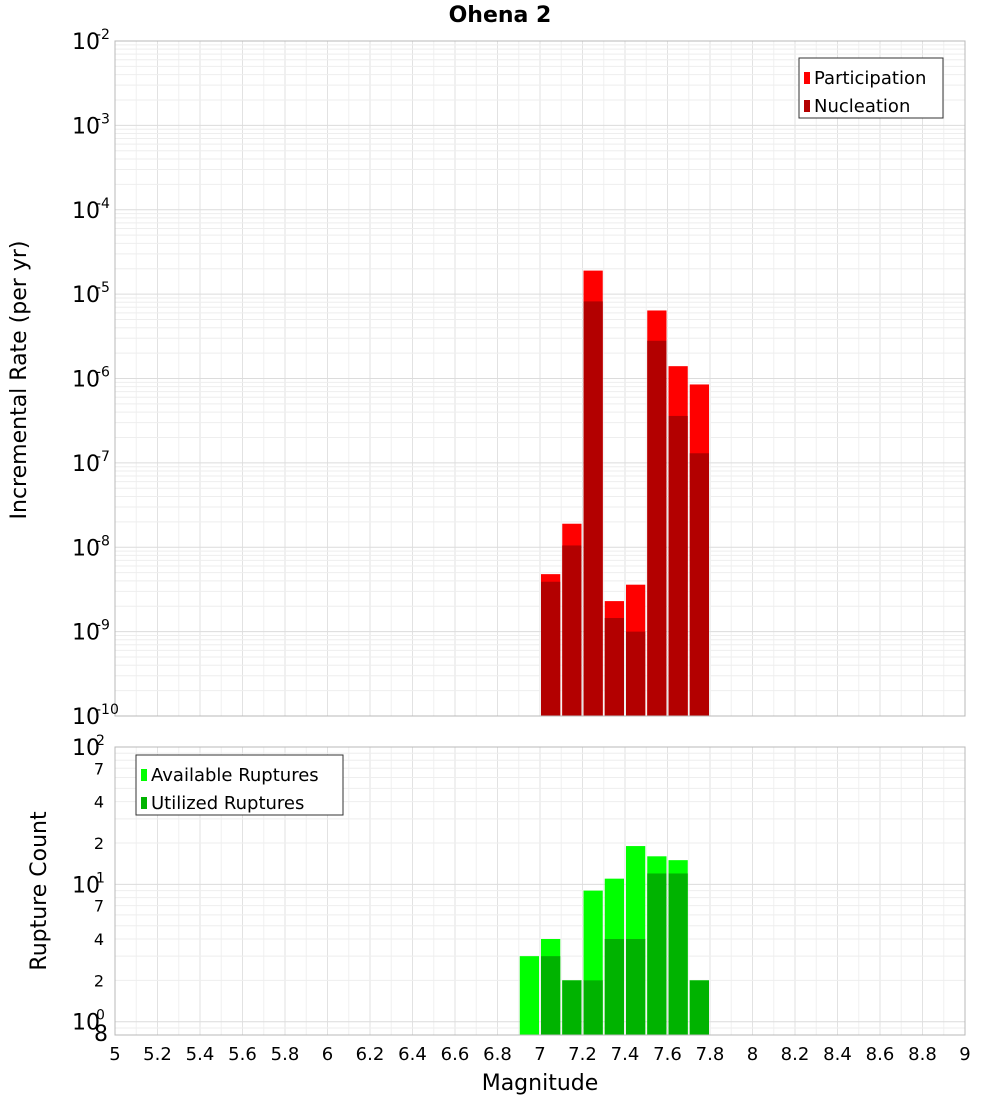  I want to click on y-tick-label: 10⁻⁸, so click(91, 547).